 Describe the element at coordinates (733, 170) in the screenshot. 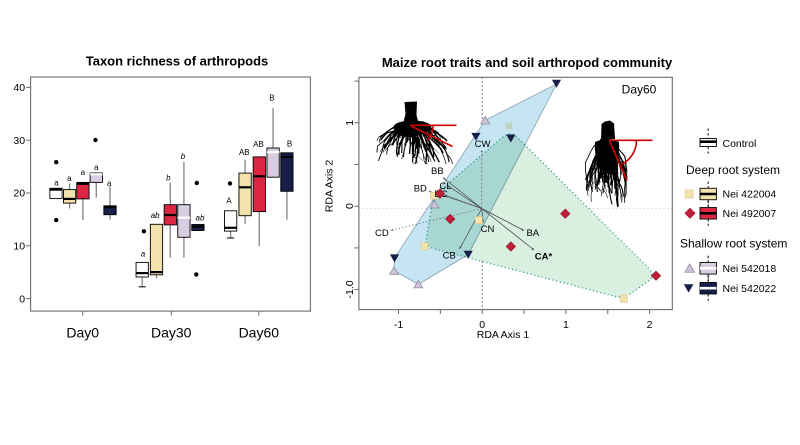

I see `svg-text: Deep root system` at that location.